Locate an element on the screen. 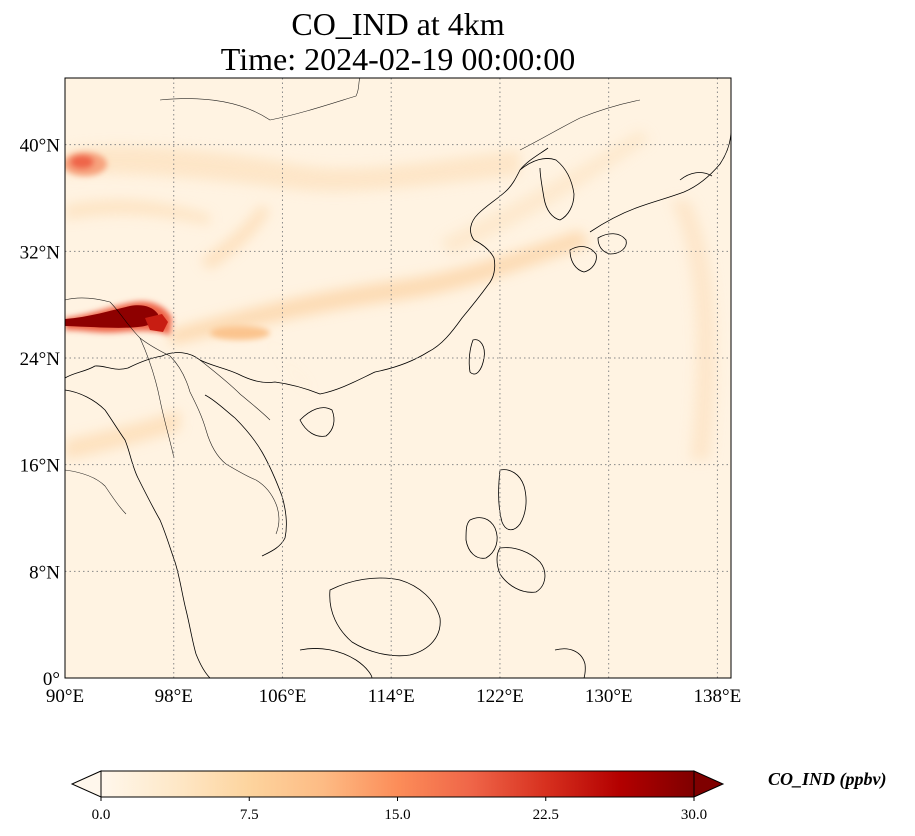 Image resolution: width=915 pixels, height=836 pixels. colorbar-tick-label: 22.5 is located at coordinates (546, 815).